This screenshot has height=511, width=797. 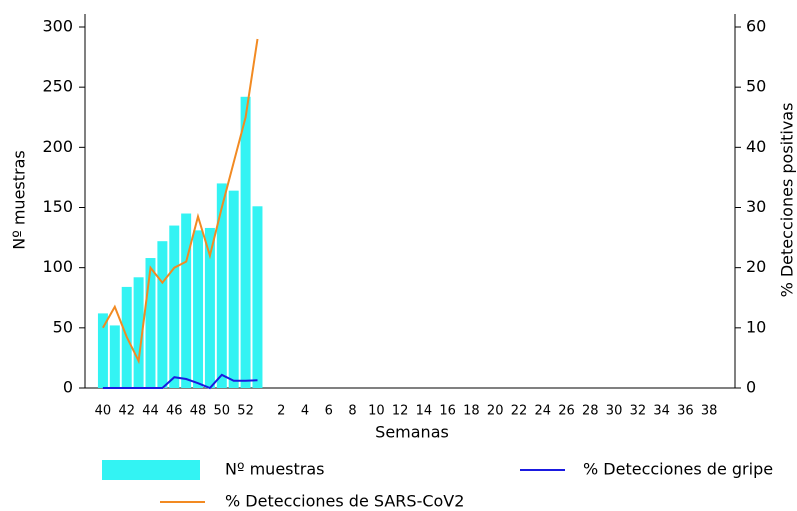 What do you see at coordinates (756, 326) in the screenshot?
I see `y2-tick-label: 10` at bounding box center [756, 326].